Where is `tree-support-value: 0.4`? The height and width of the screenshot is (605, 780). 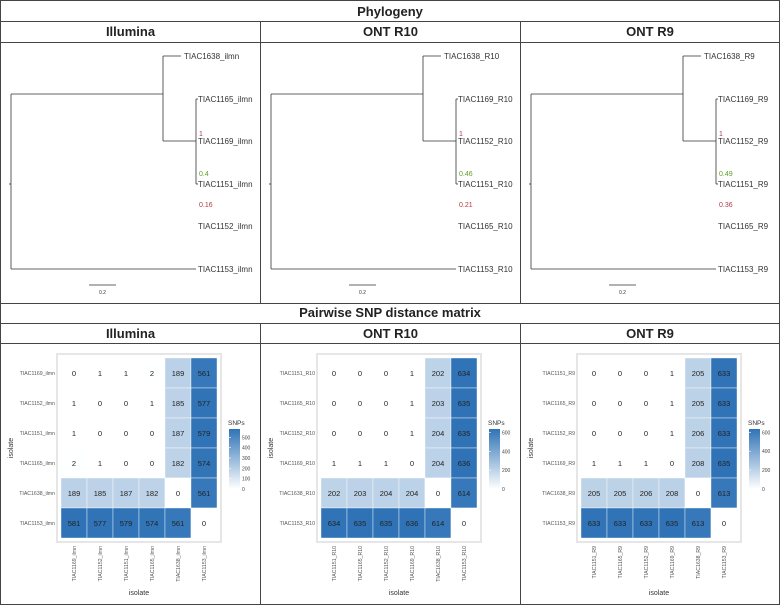 tree-support-value: 0.4 is located at coordinates (204, 174).